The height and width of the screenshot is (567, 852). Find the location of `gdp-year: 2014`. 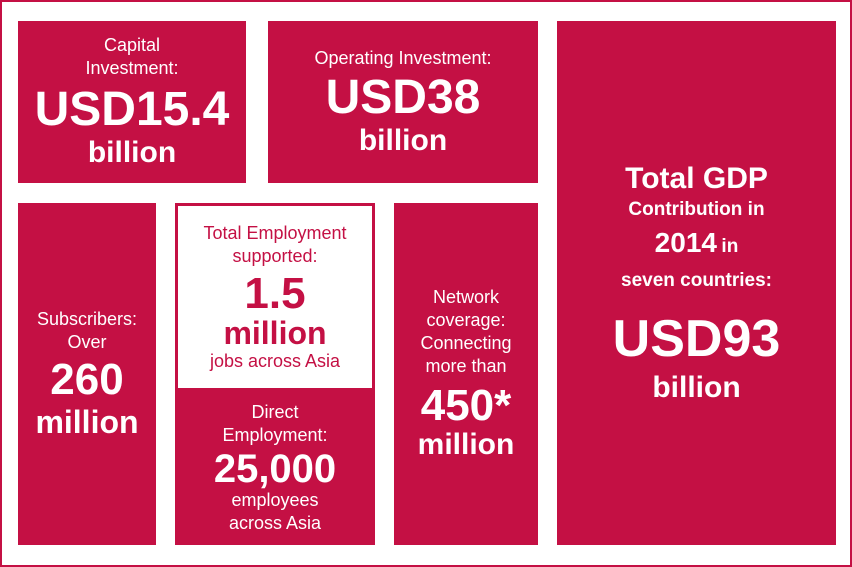

gdp-year: 2014 is located at coordinates (685, 242).